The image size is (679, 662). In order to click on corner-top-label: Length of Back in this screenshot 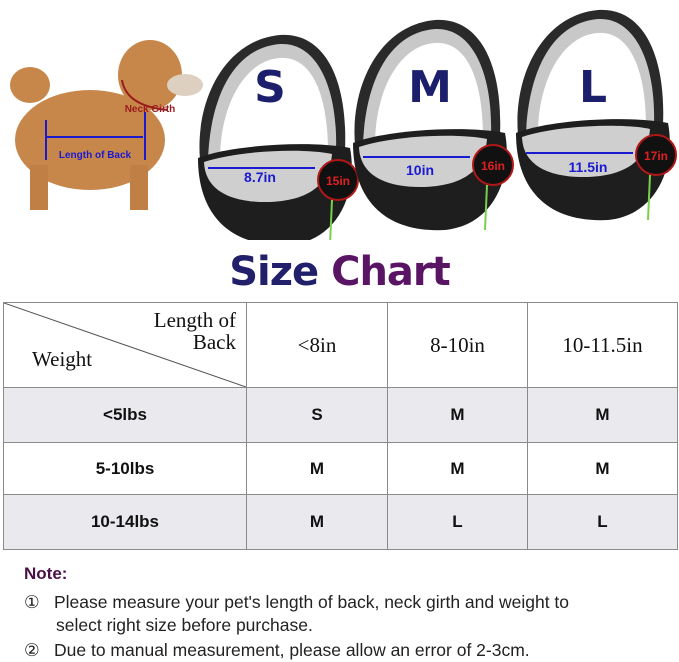, I will do `click(194, 331)`.